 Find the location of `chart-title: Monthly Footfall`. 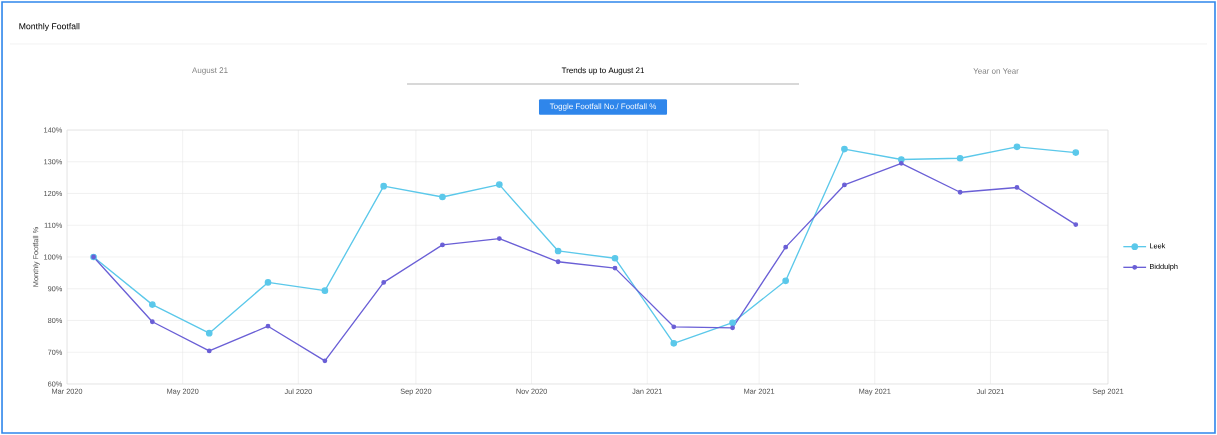

chart-title: Monthly Footfall is located at coordinates (49, 27).